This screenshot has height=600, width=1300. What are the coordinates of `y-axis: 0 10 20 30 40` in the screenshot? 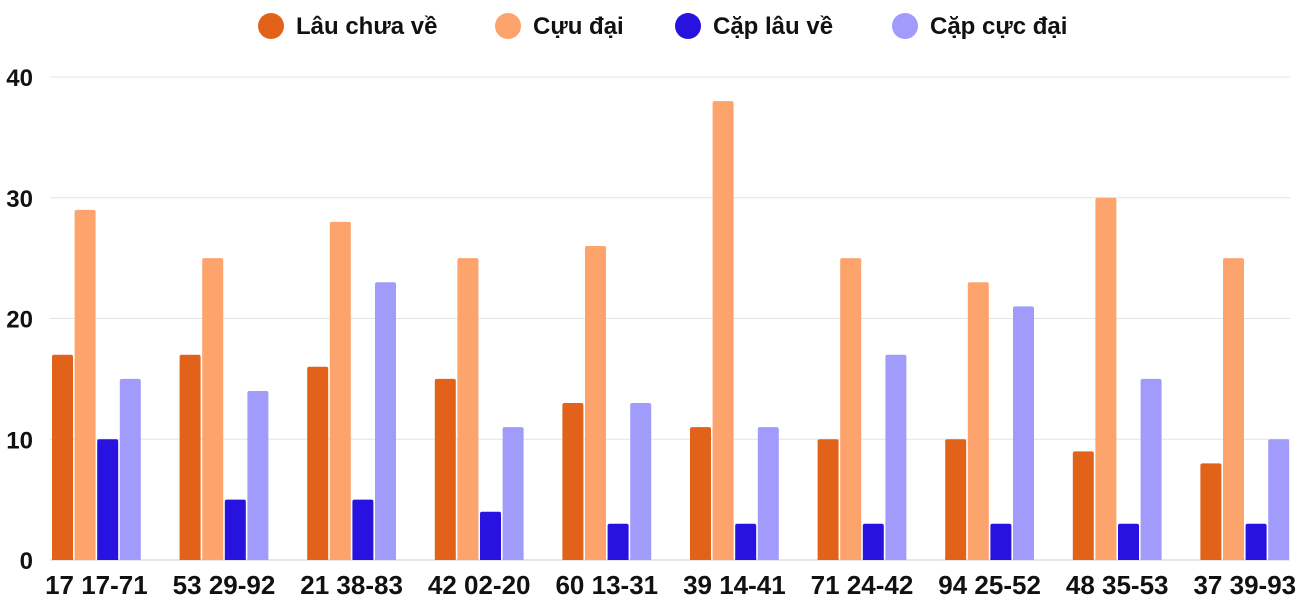 It's located at (19, 320).